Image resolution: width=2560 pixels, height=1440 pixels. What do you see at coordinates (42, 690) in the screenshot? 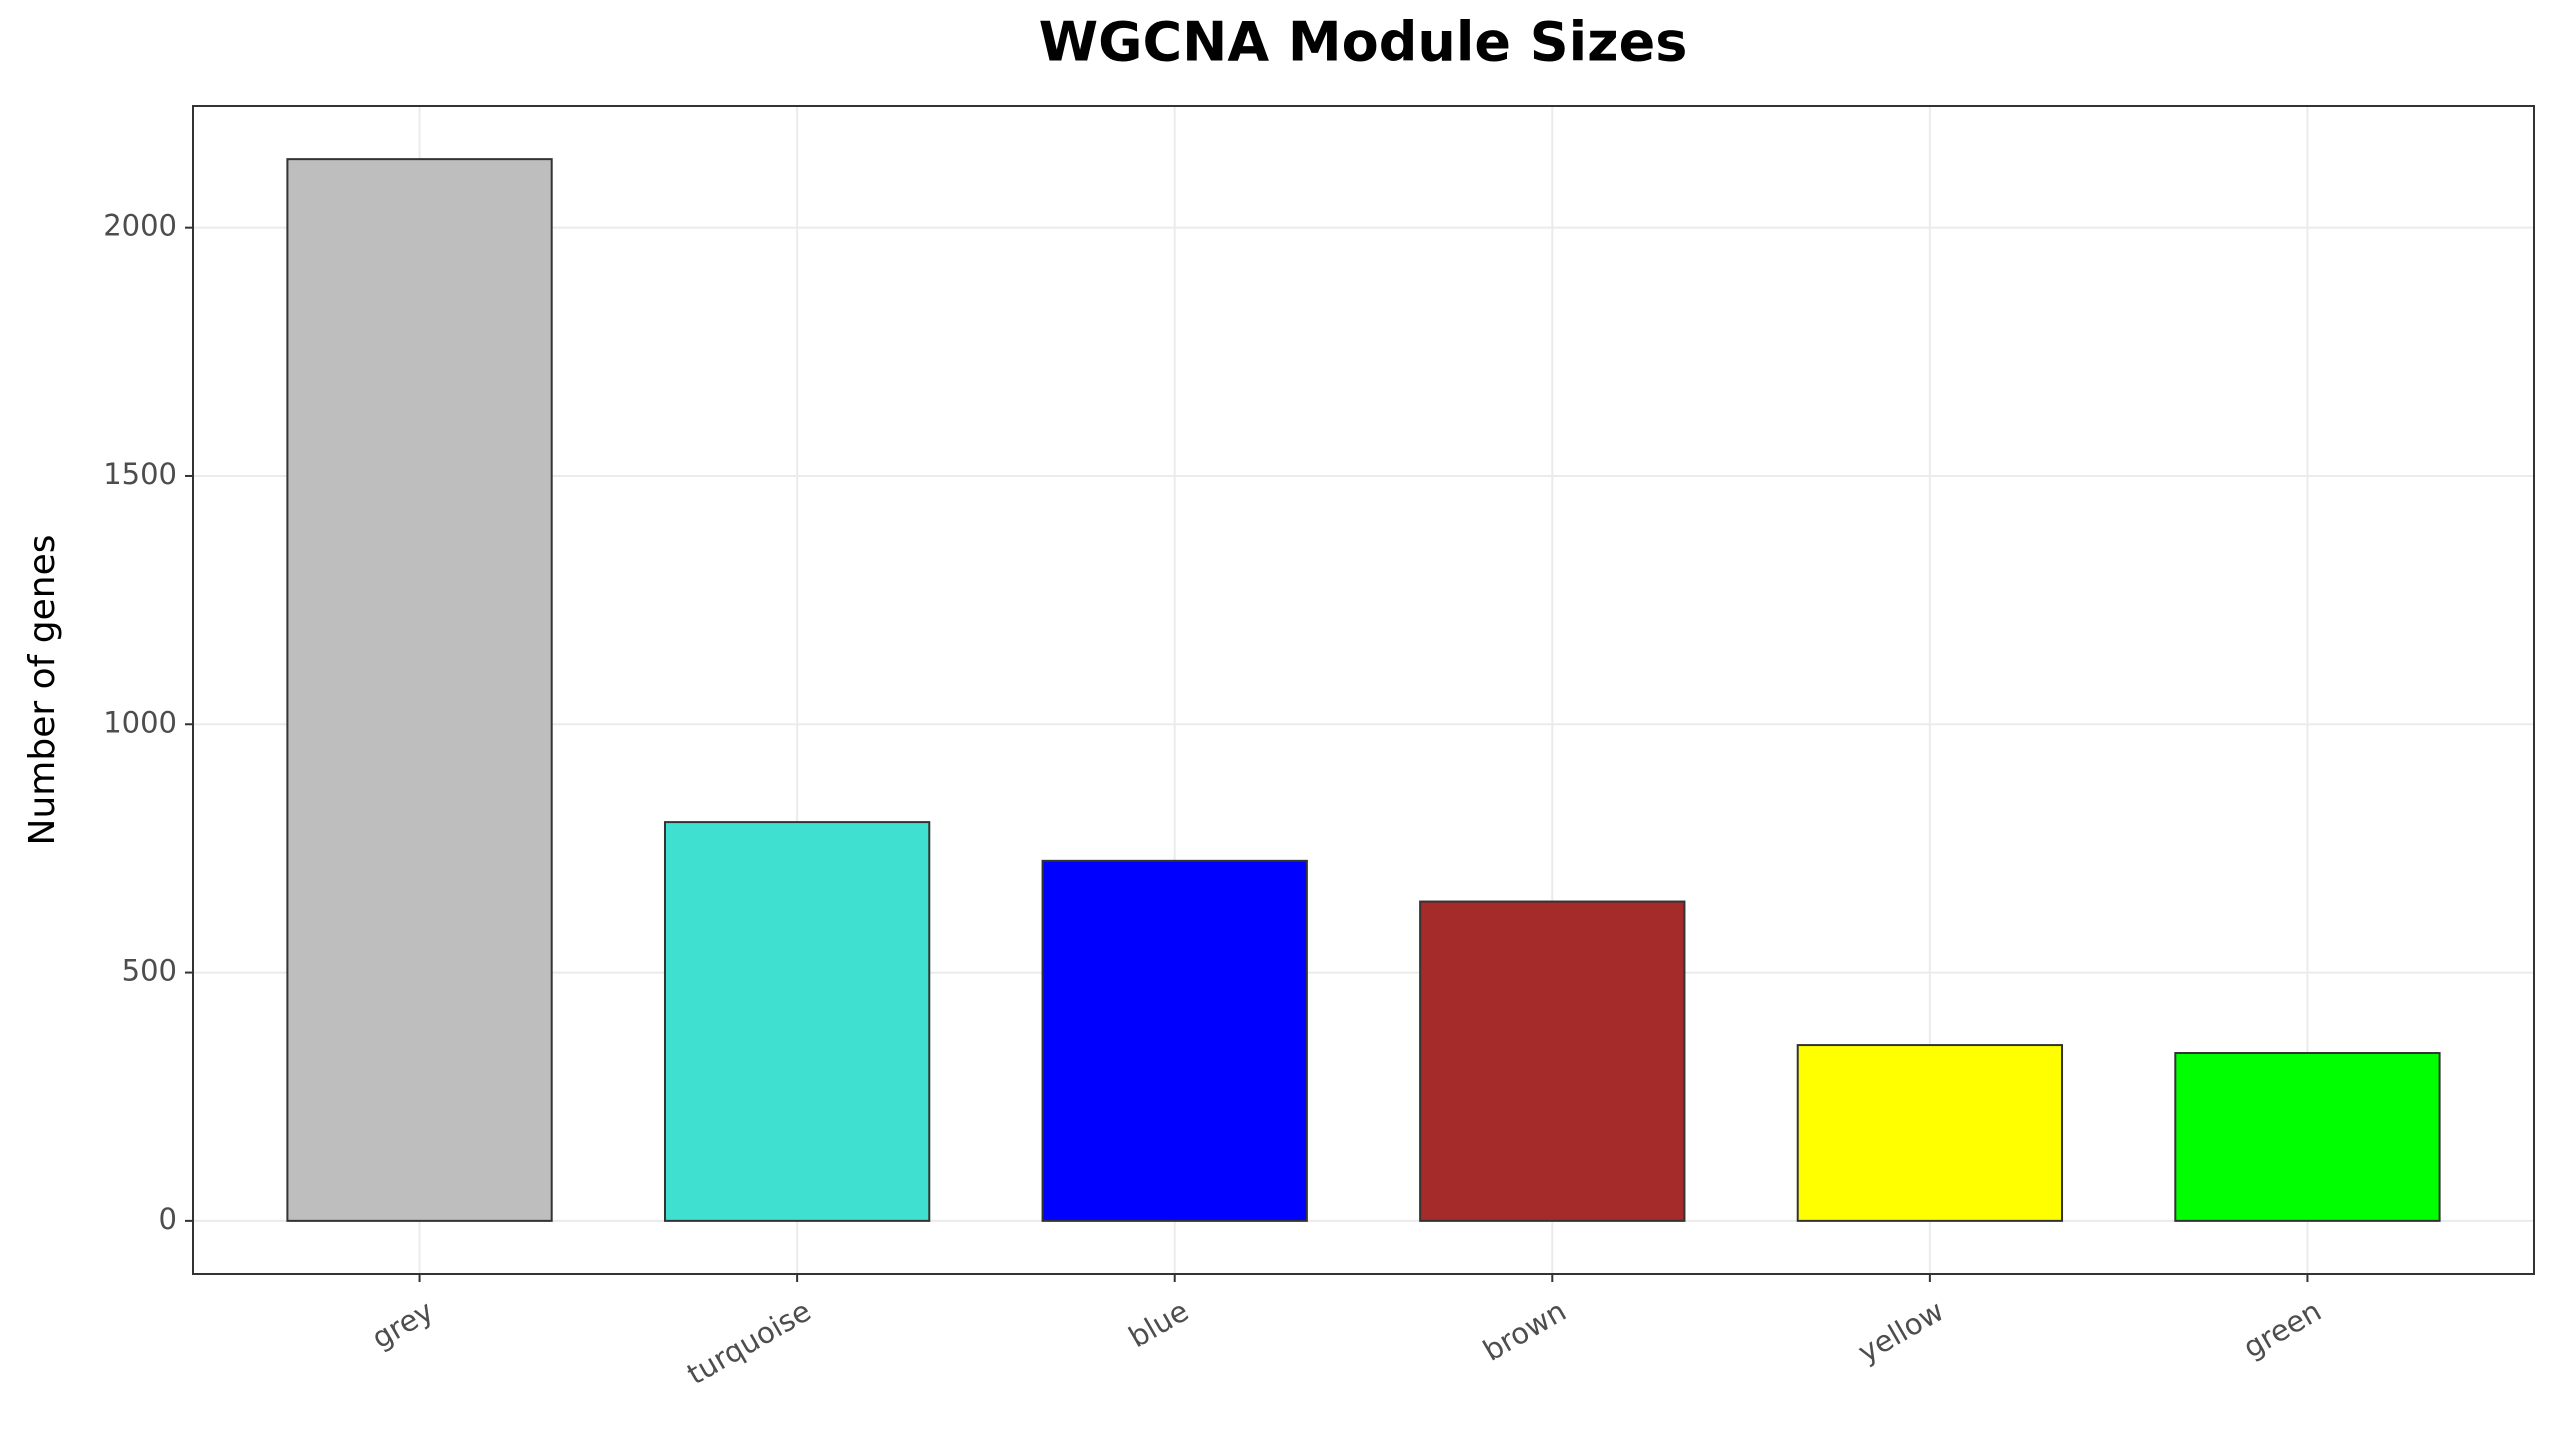
I see `y-axis-label: Number of genes` at bounding box center [42, 690].